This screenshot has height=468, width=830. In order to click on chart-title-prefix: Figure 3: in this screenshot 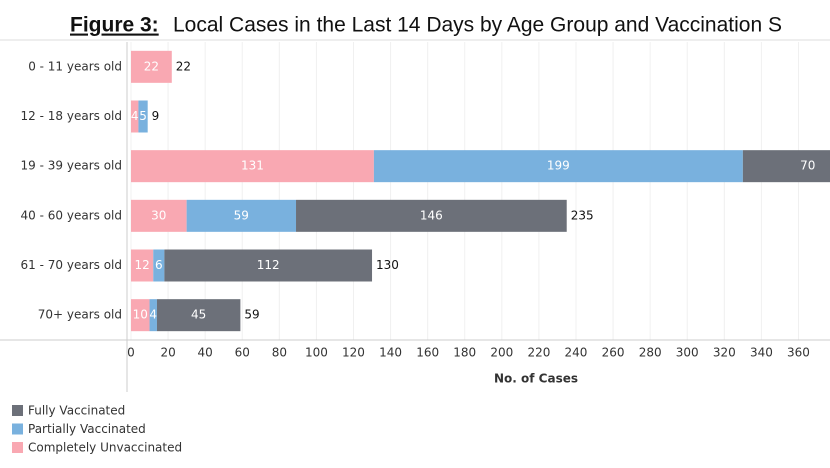, I will do `click(114, 25)`.